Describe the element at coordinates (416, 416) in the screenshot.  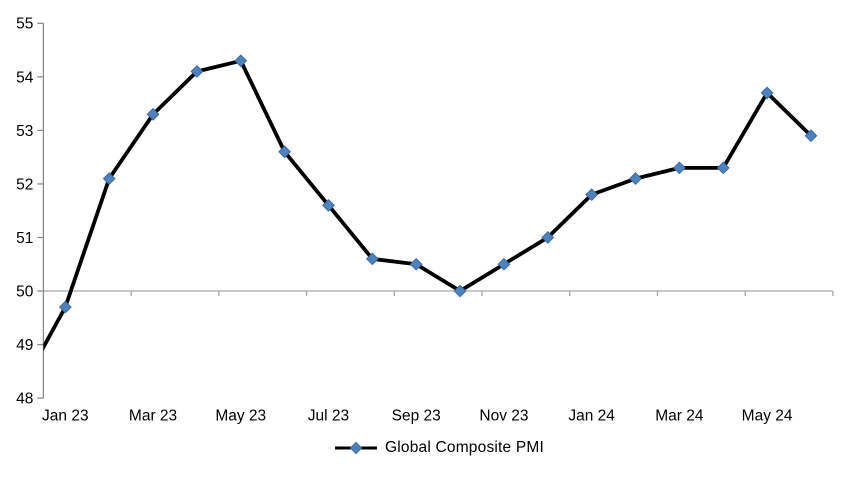
I see `x-axis-label: Sep 23` at that location.